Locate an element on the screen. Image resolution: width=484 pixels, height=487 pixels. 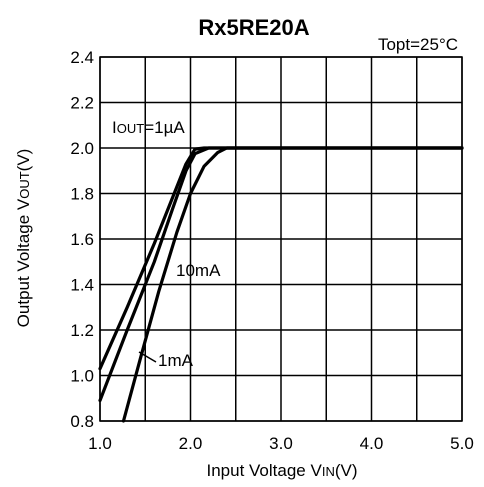
y-tick-label: 2.0 is located at coordinates (82, 148).